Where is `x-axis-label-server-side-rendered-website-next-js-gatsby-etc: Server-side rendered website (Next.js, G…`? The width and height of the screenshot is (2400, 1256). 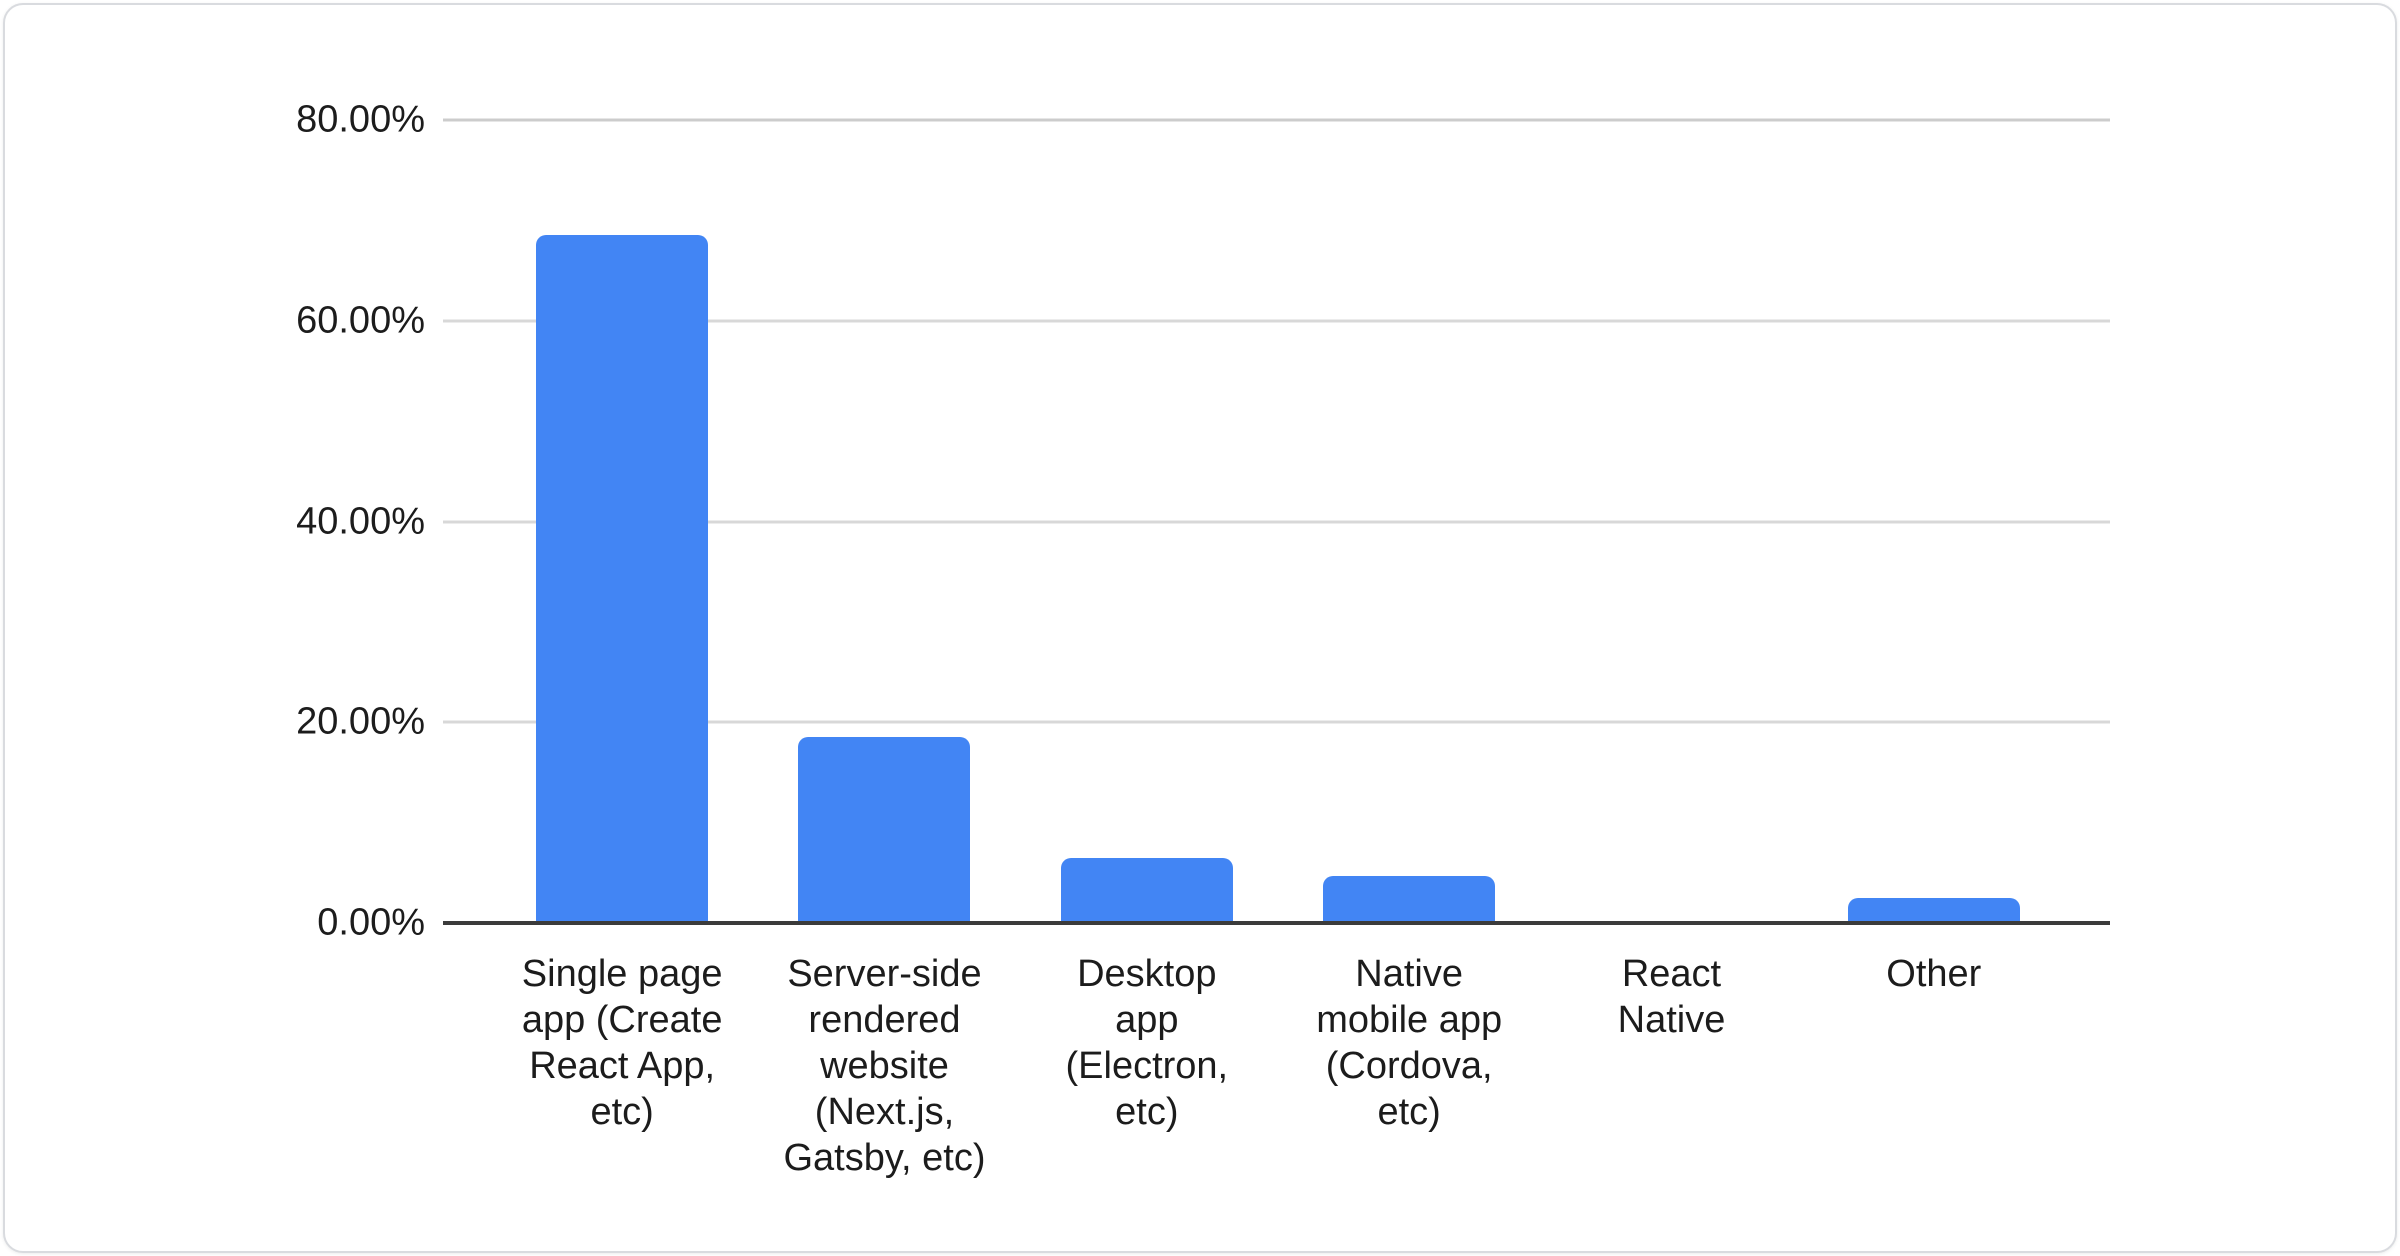
x-axis-label-server-side-rendered-website-next-js-gatsby-etc: Server-side rendered website (Next.js, G… is located at coordinates (884, 1066).